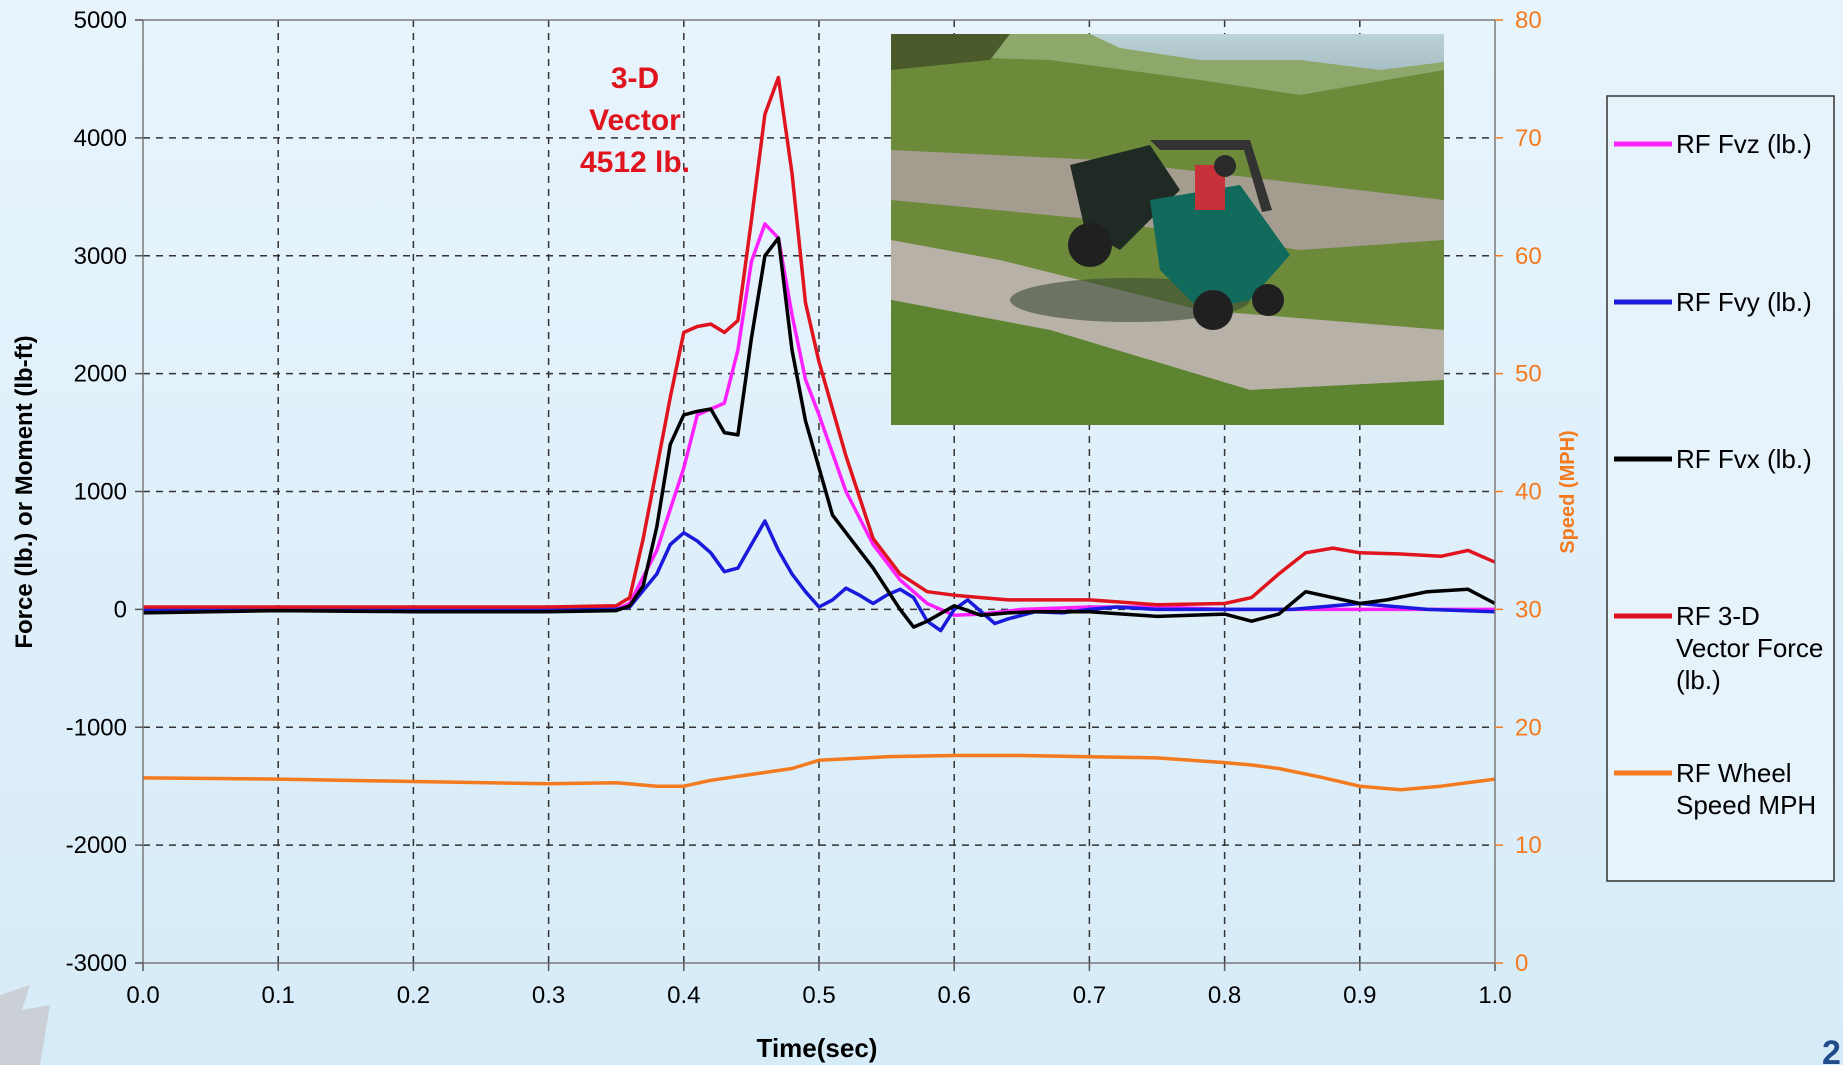  Describe the element at coordinates (1528, 492) in the screenshot. I see `y2-tick-label: 40` at that location.